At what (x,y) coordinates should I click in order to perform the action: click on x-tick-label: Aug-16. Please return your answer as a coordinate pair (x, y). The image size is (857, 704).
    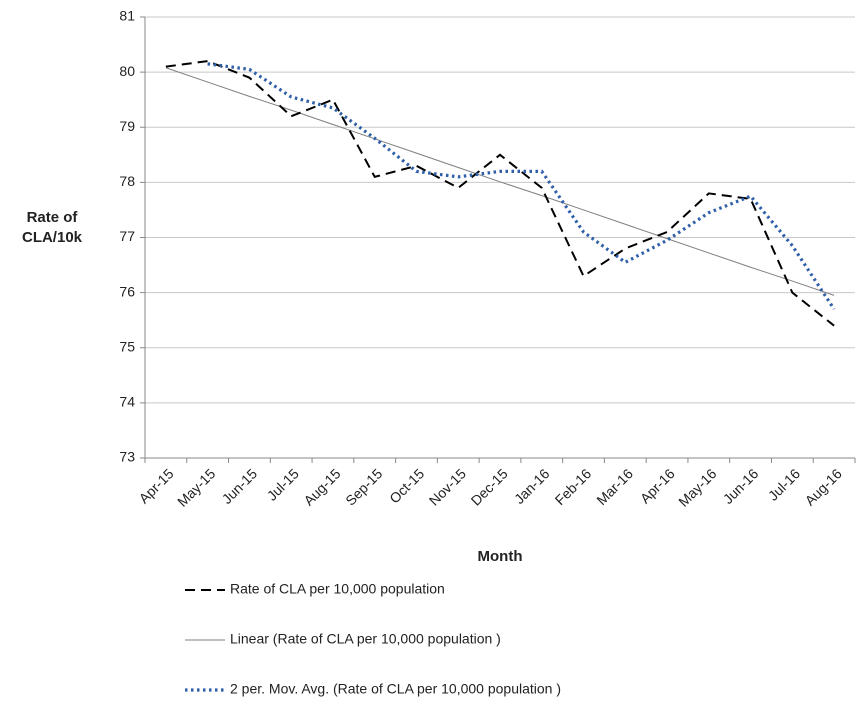
    Looking at the image, I should click on (823, 486).